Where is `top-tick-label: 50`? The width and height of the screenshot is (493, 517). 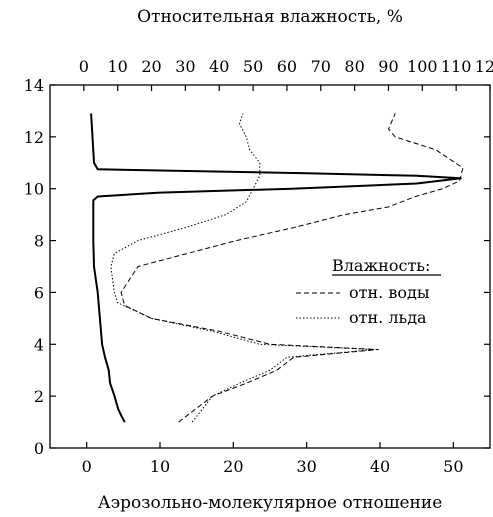 top-tick-label: 50 is located at coordinates (253, 66).